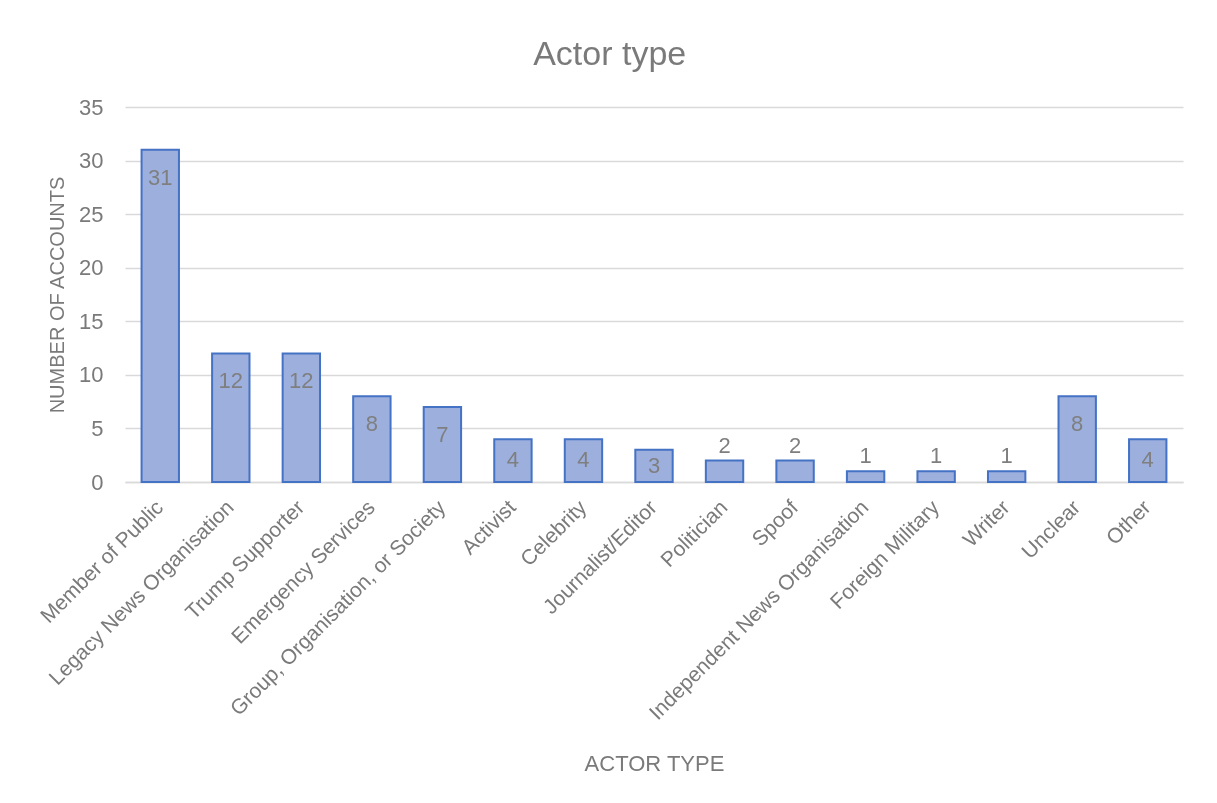 The height and width of the screenshot is (803, 1217). I want to click on y-tick-label: 10, so click(91, 375).